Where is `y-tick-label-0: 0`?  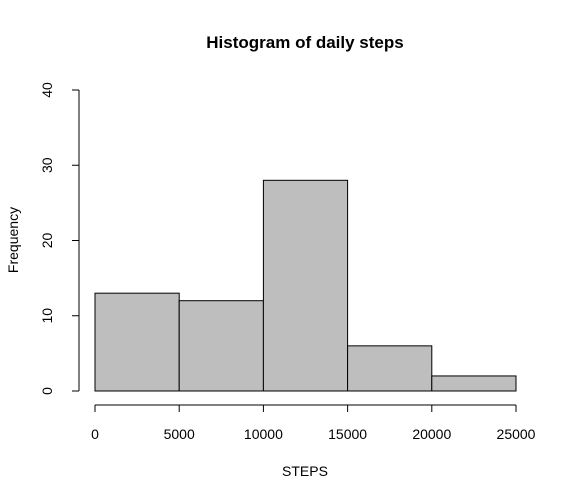 y-tick-label-0: 0 is located at coordinates (47, 391).